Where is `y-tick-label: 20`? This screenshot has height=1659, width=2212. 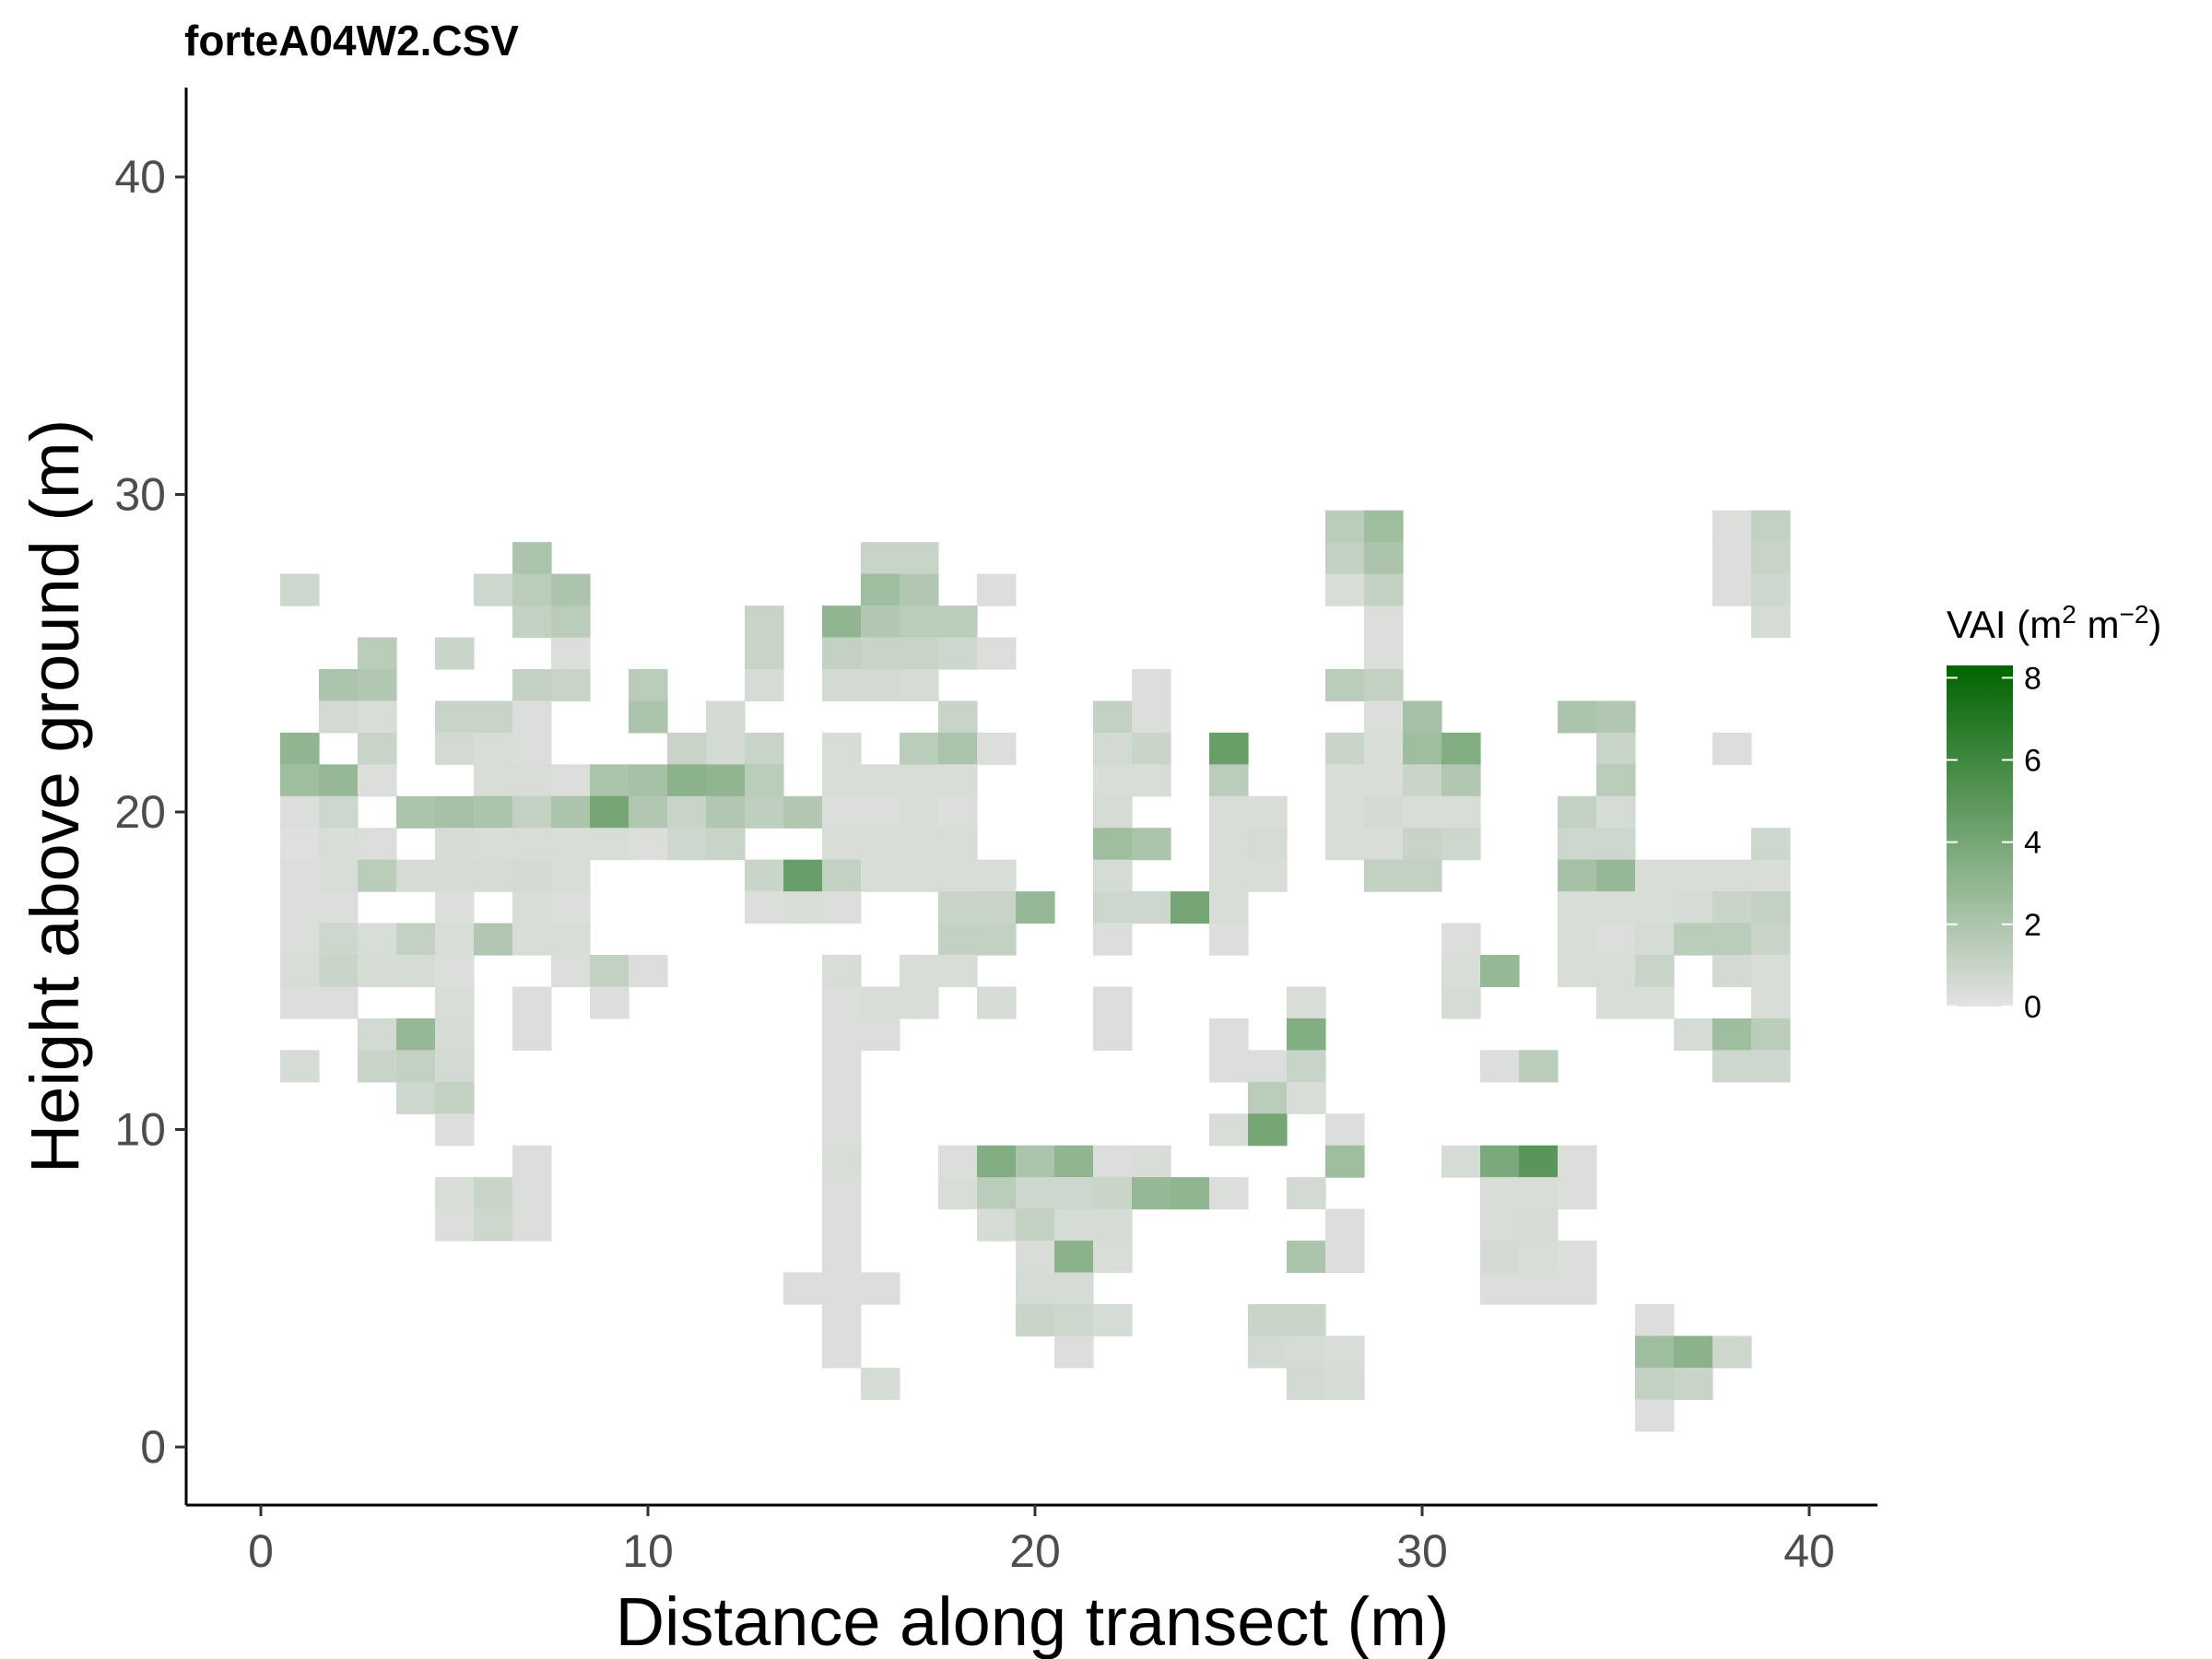
y-tick-label: 20 is located at coordinates (140, 812).